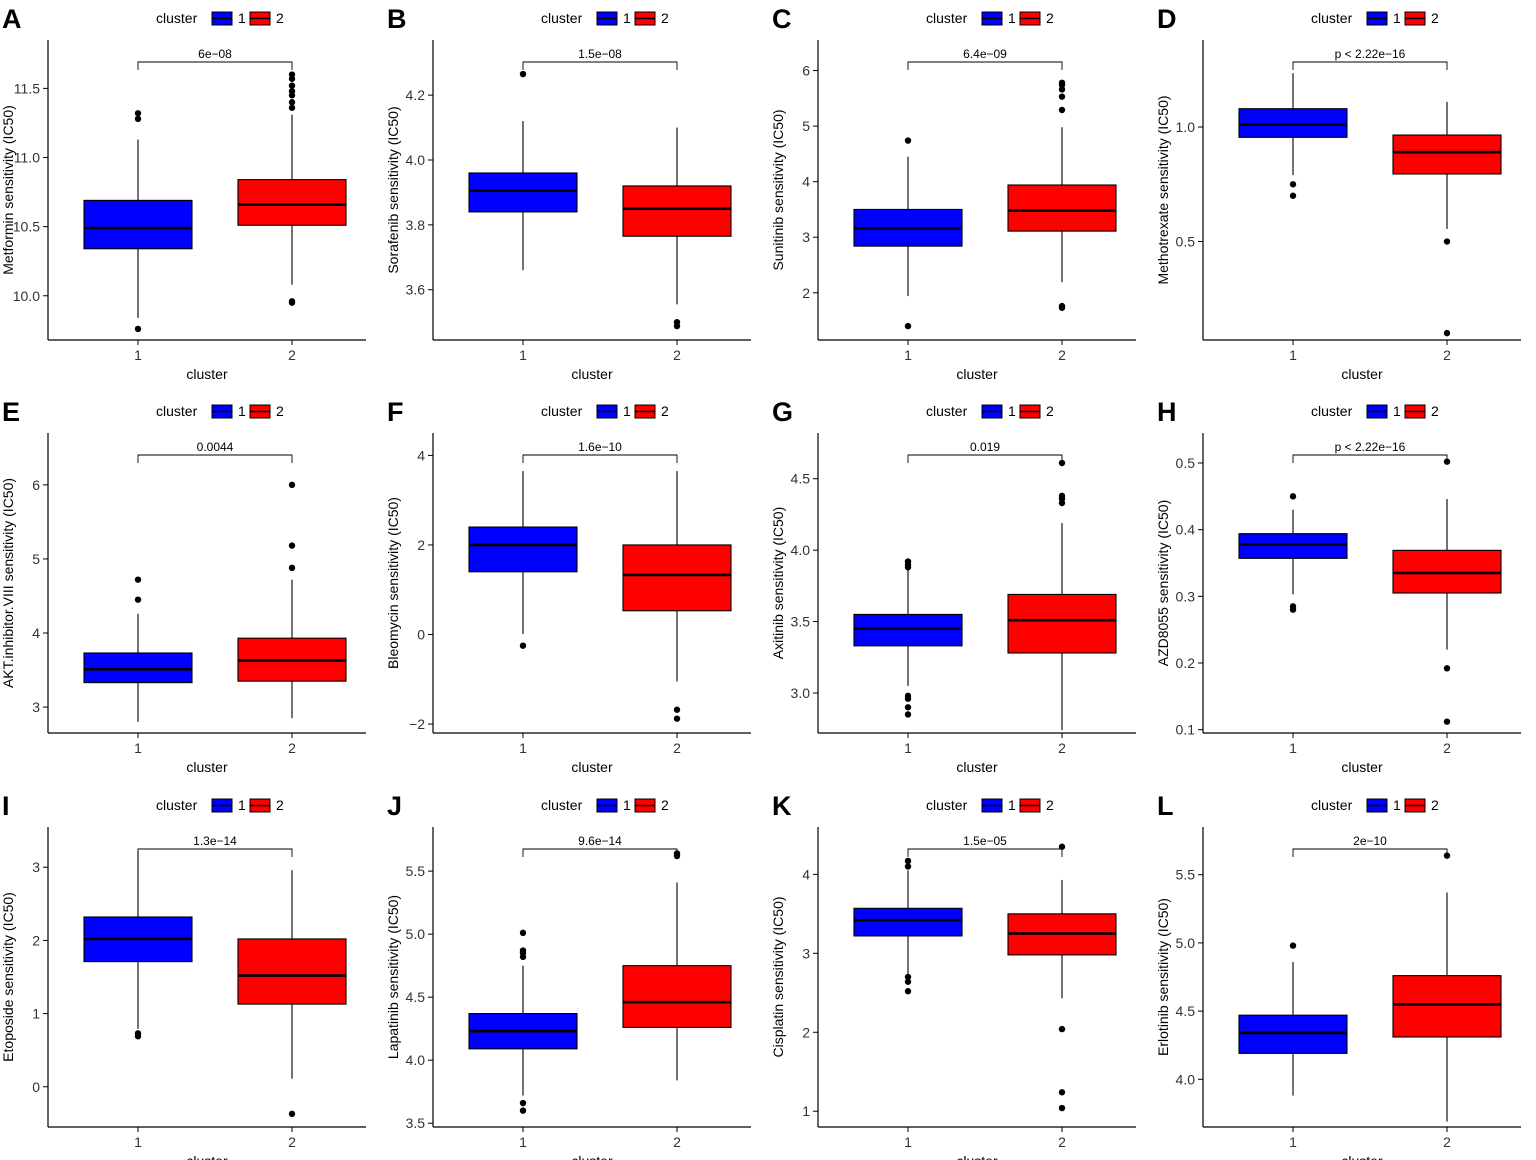 This screenshot has height=1160, width=1536. I want to click on panel-letter: D, so click(1167, 19).